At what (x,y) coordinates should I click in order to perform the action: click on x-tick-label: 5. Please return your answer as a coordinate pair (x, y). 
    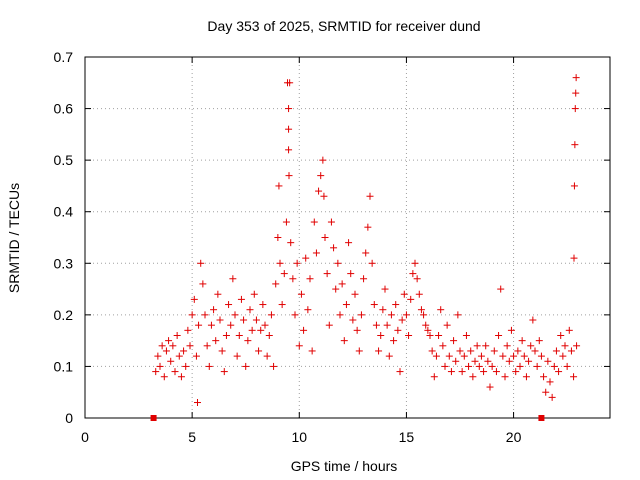
    Looking at the image, I should click on (192, 437).